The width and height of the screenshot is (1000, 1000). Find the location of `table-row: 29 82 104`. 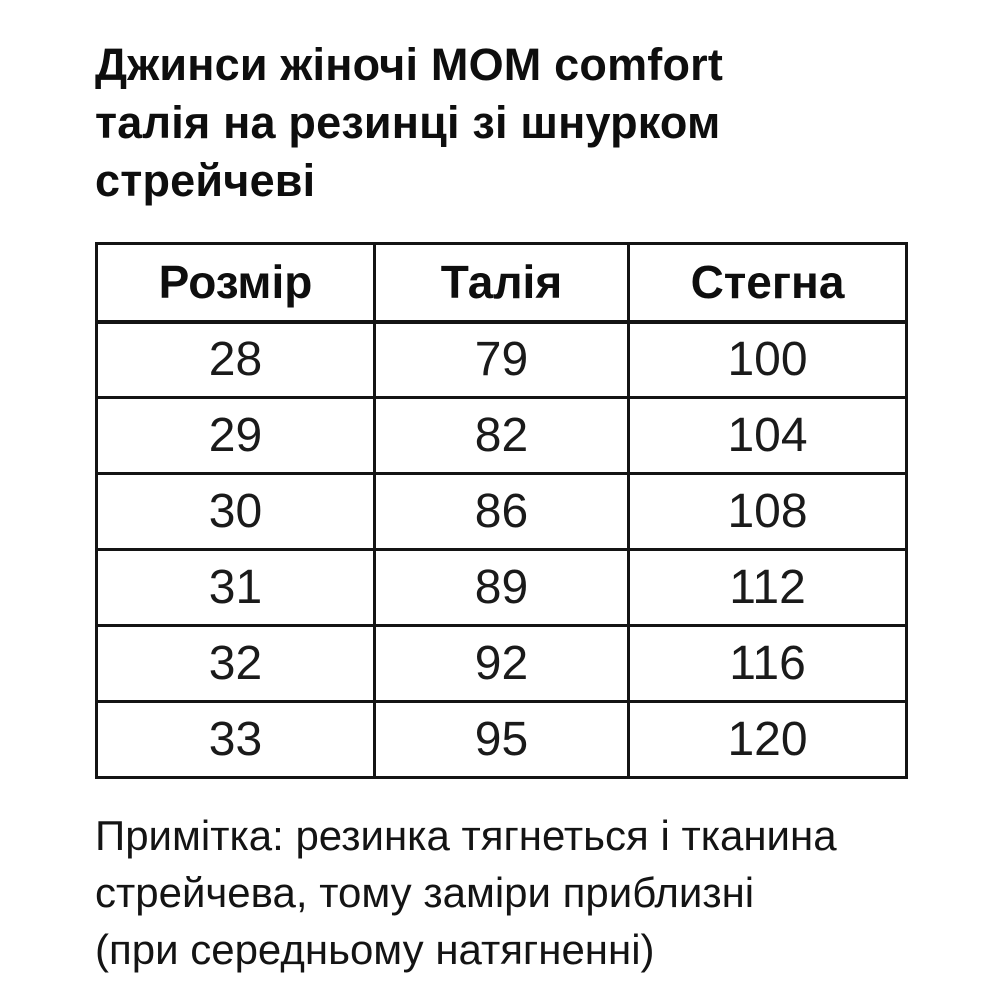

table-row: 29 82 104 is located at coordinates (501, 435).